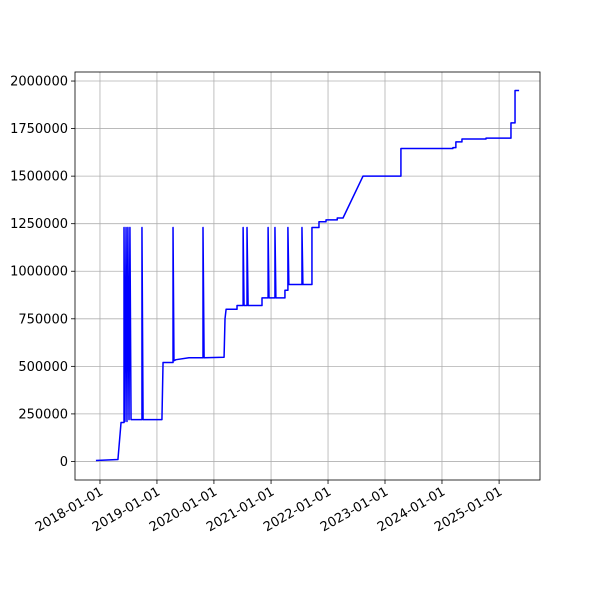 This screenshot has height=604, width=600. Describe the element at coordinates (39, 177) in the screenshot. I see `y-tick-label: 1500000` at that location.